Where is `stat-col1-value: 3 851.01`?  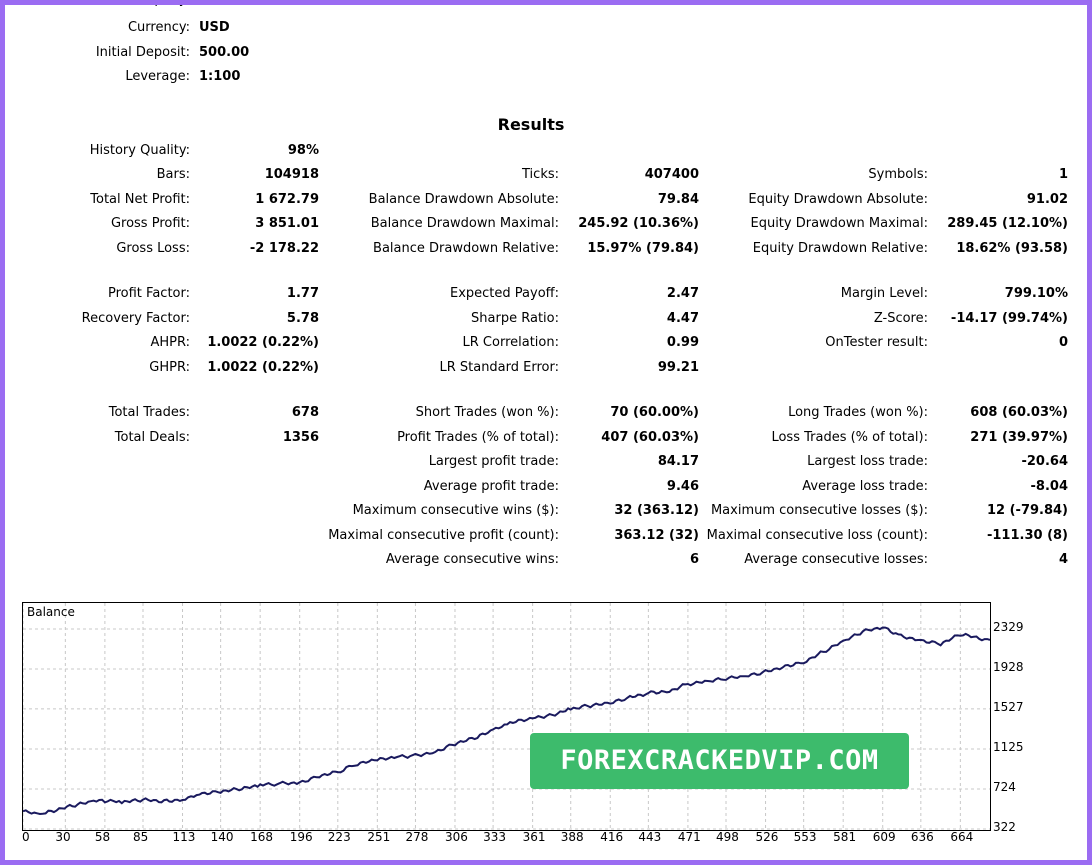 stat-col1-value: 3 851.01 is located at coordinates (287, 223).